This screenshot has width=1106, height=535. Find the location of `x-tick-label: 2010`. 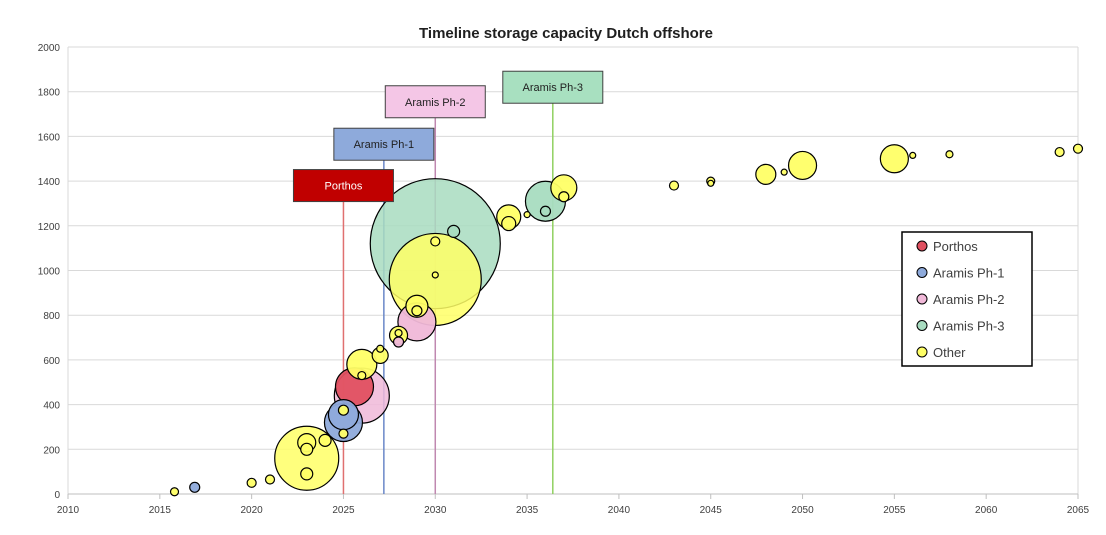

x-tick-label: 2010 is located at coordinates (68, 510).